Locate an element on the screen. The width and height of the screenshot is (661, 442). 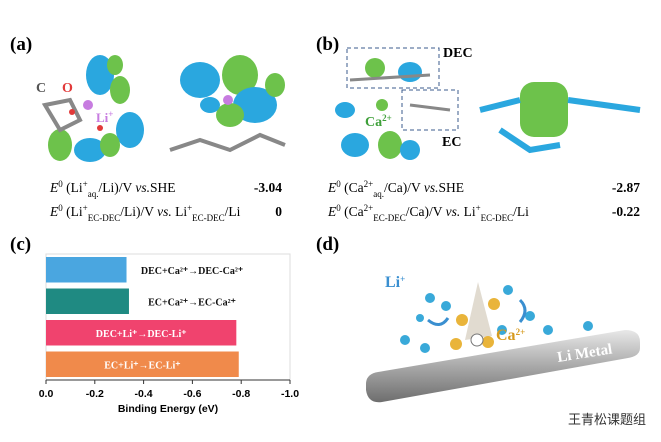
x-tick-label: -0.8 is located at coordinates (241, 394).